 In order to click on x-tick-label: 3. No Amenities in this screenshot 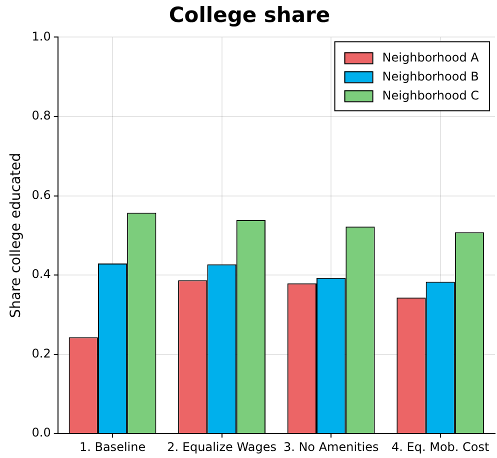, I will do `click(331, 447)`.